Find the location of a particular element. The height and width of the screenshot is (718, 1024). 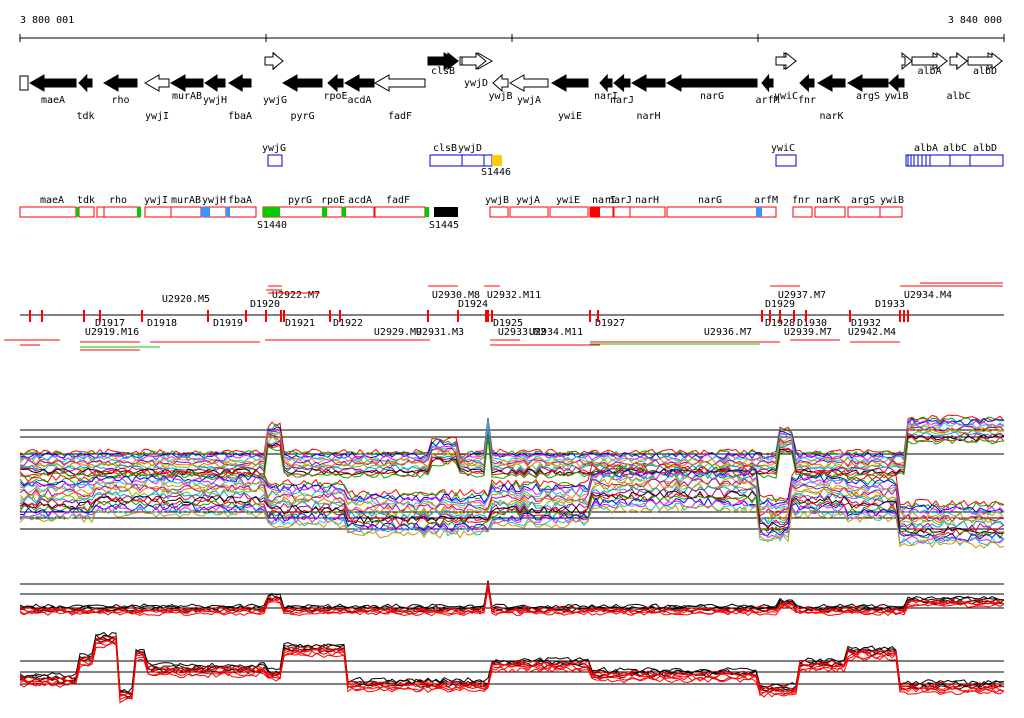

blue-feature-label: ywiC is located at coordinates (783, 148).